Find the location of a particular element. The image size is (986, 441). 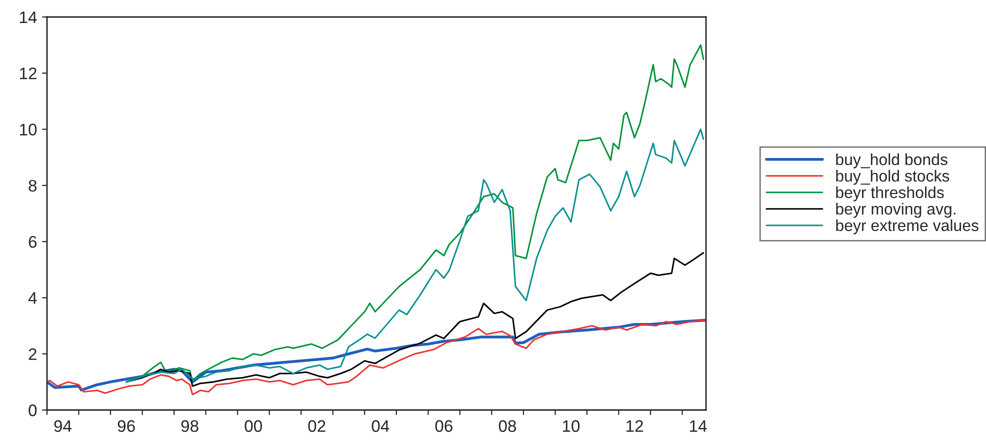

x-tick-label: 12 is located at coordinates (634, 426).